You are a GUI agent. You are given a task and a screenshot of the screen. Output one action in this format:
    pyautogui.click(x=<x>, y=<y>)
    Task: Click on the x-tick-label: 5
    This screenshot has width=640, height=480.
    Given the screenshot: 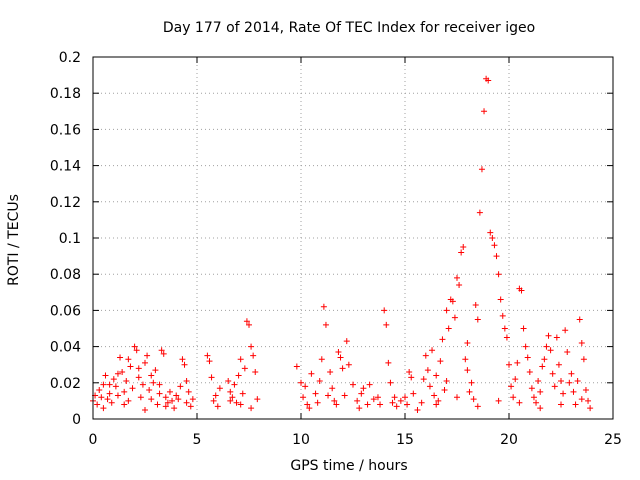 What is the action you would take?
    pyautogui.click(x=197, y=440)
    